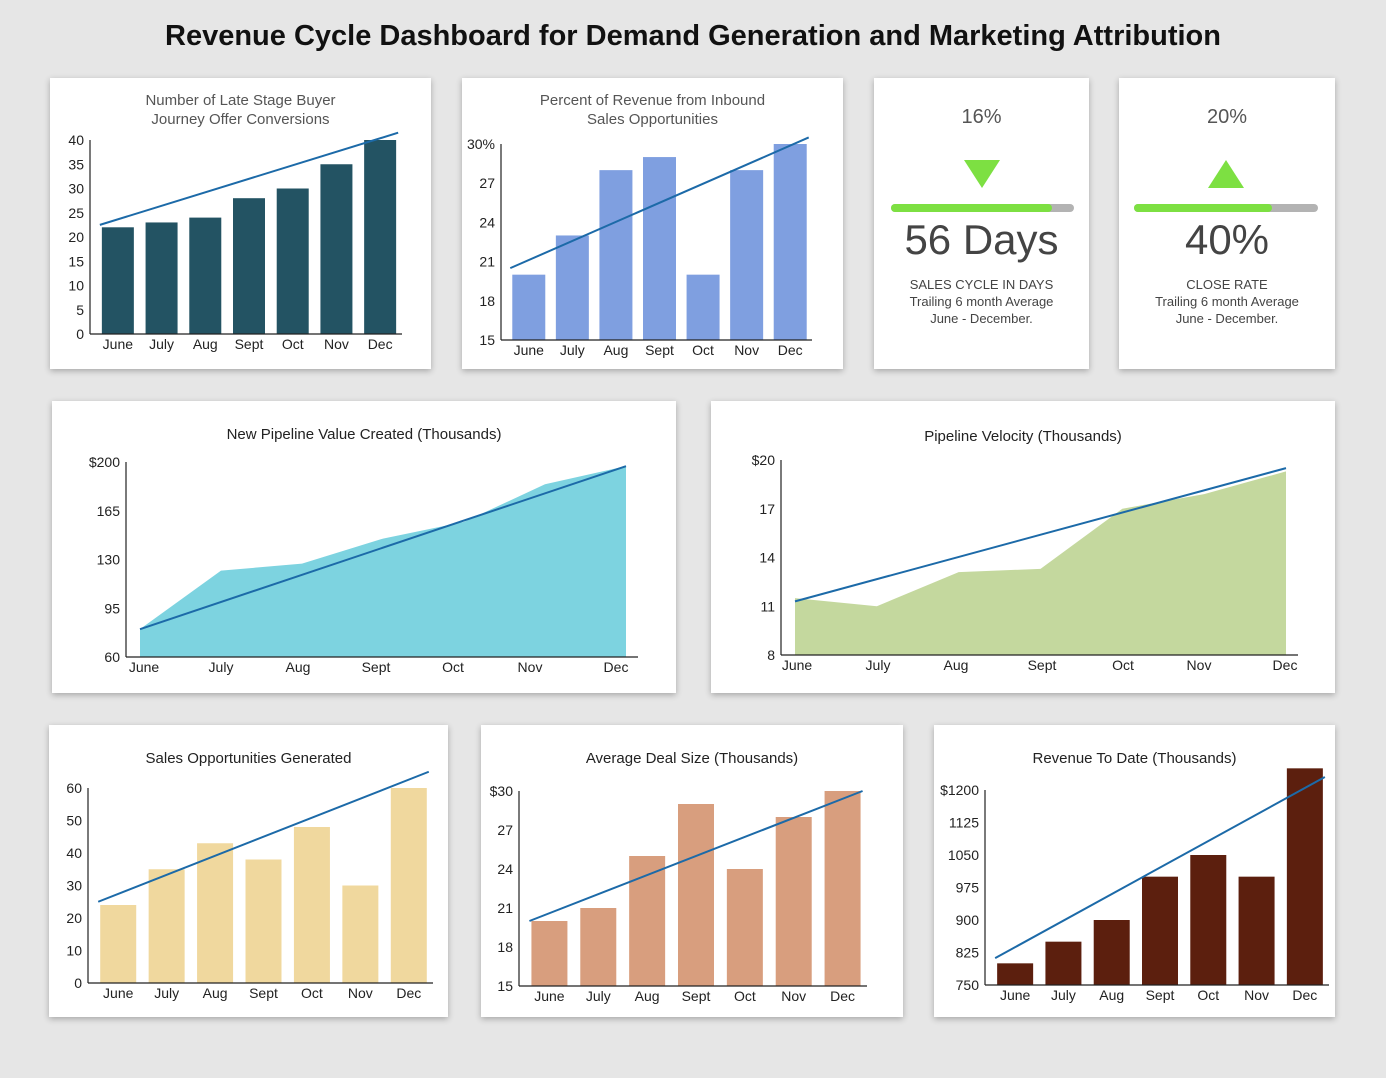  What do you see at coordinates (981, 239) in the screenshot?
I see `kpi-value: 56 Days` at bounding box center [981, 239].